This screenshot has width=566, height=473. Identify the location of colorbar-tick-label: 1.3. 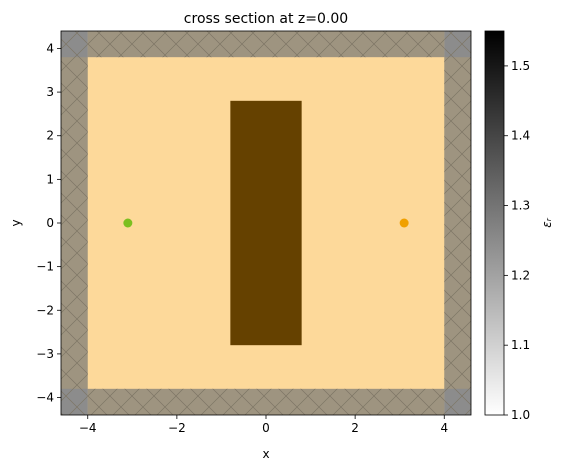
(520, 206).